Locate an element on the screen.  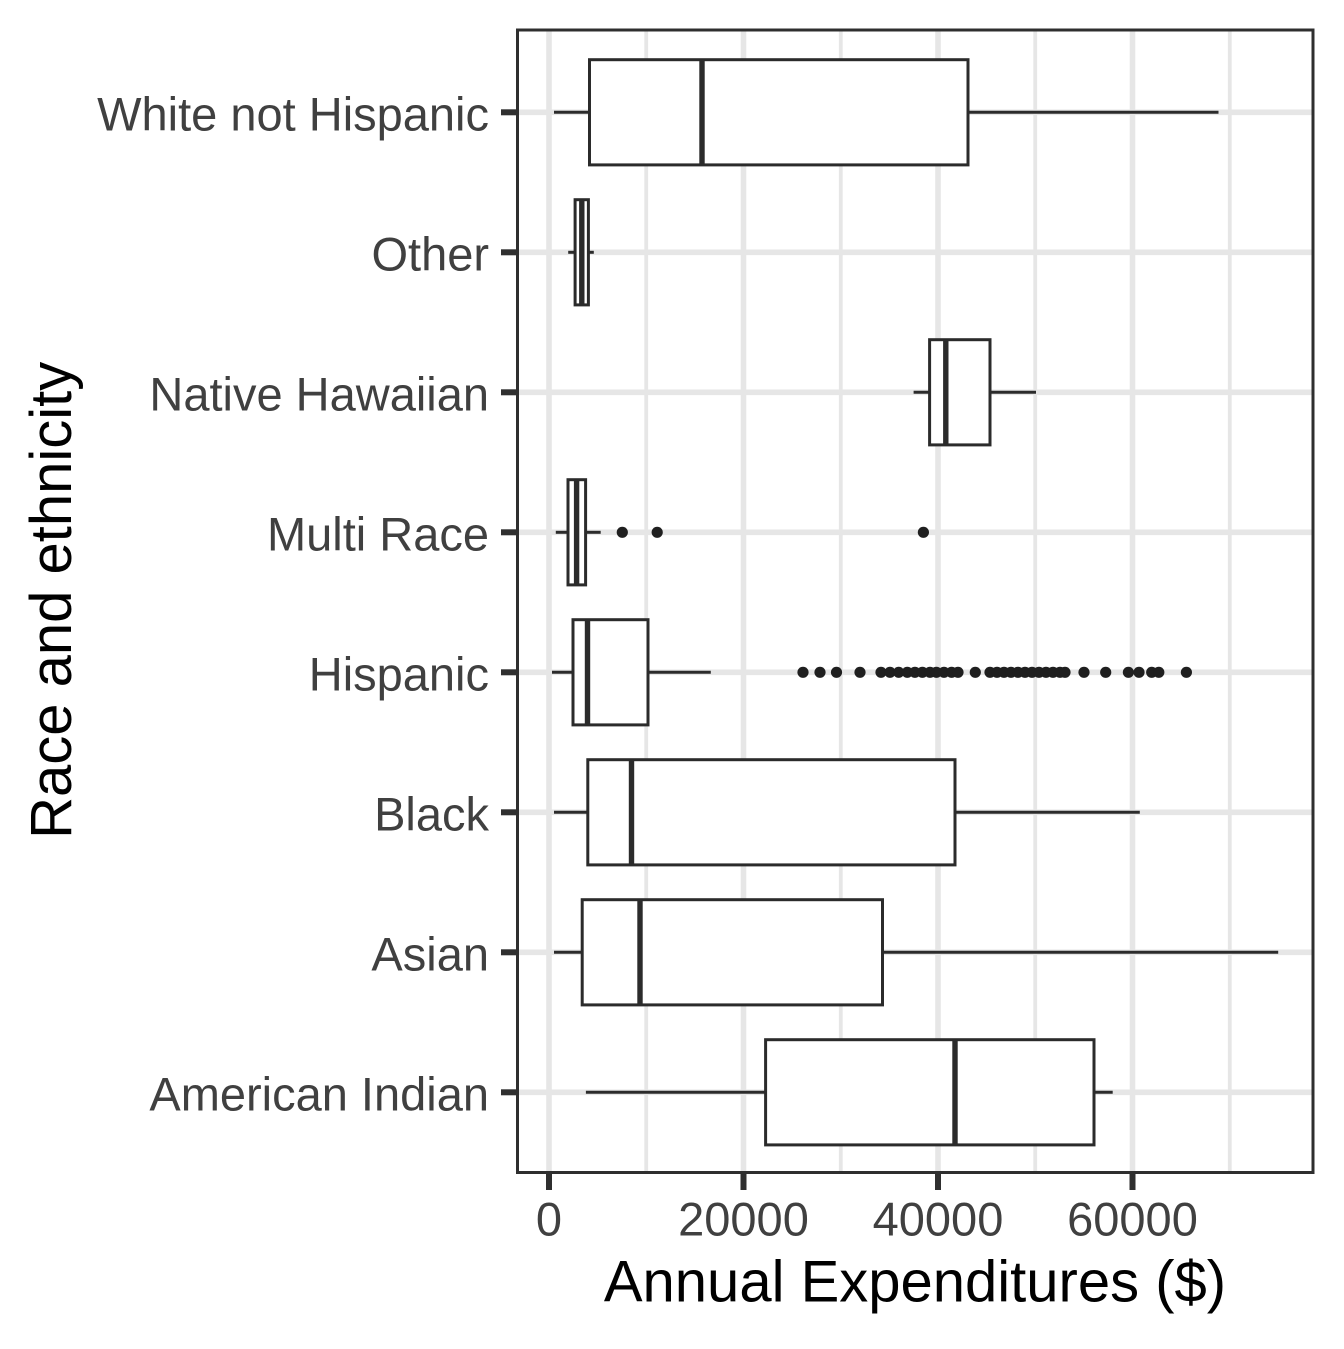
svg-text: Other is located at coordinates (430, 253).